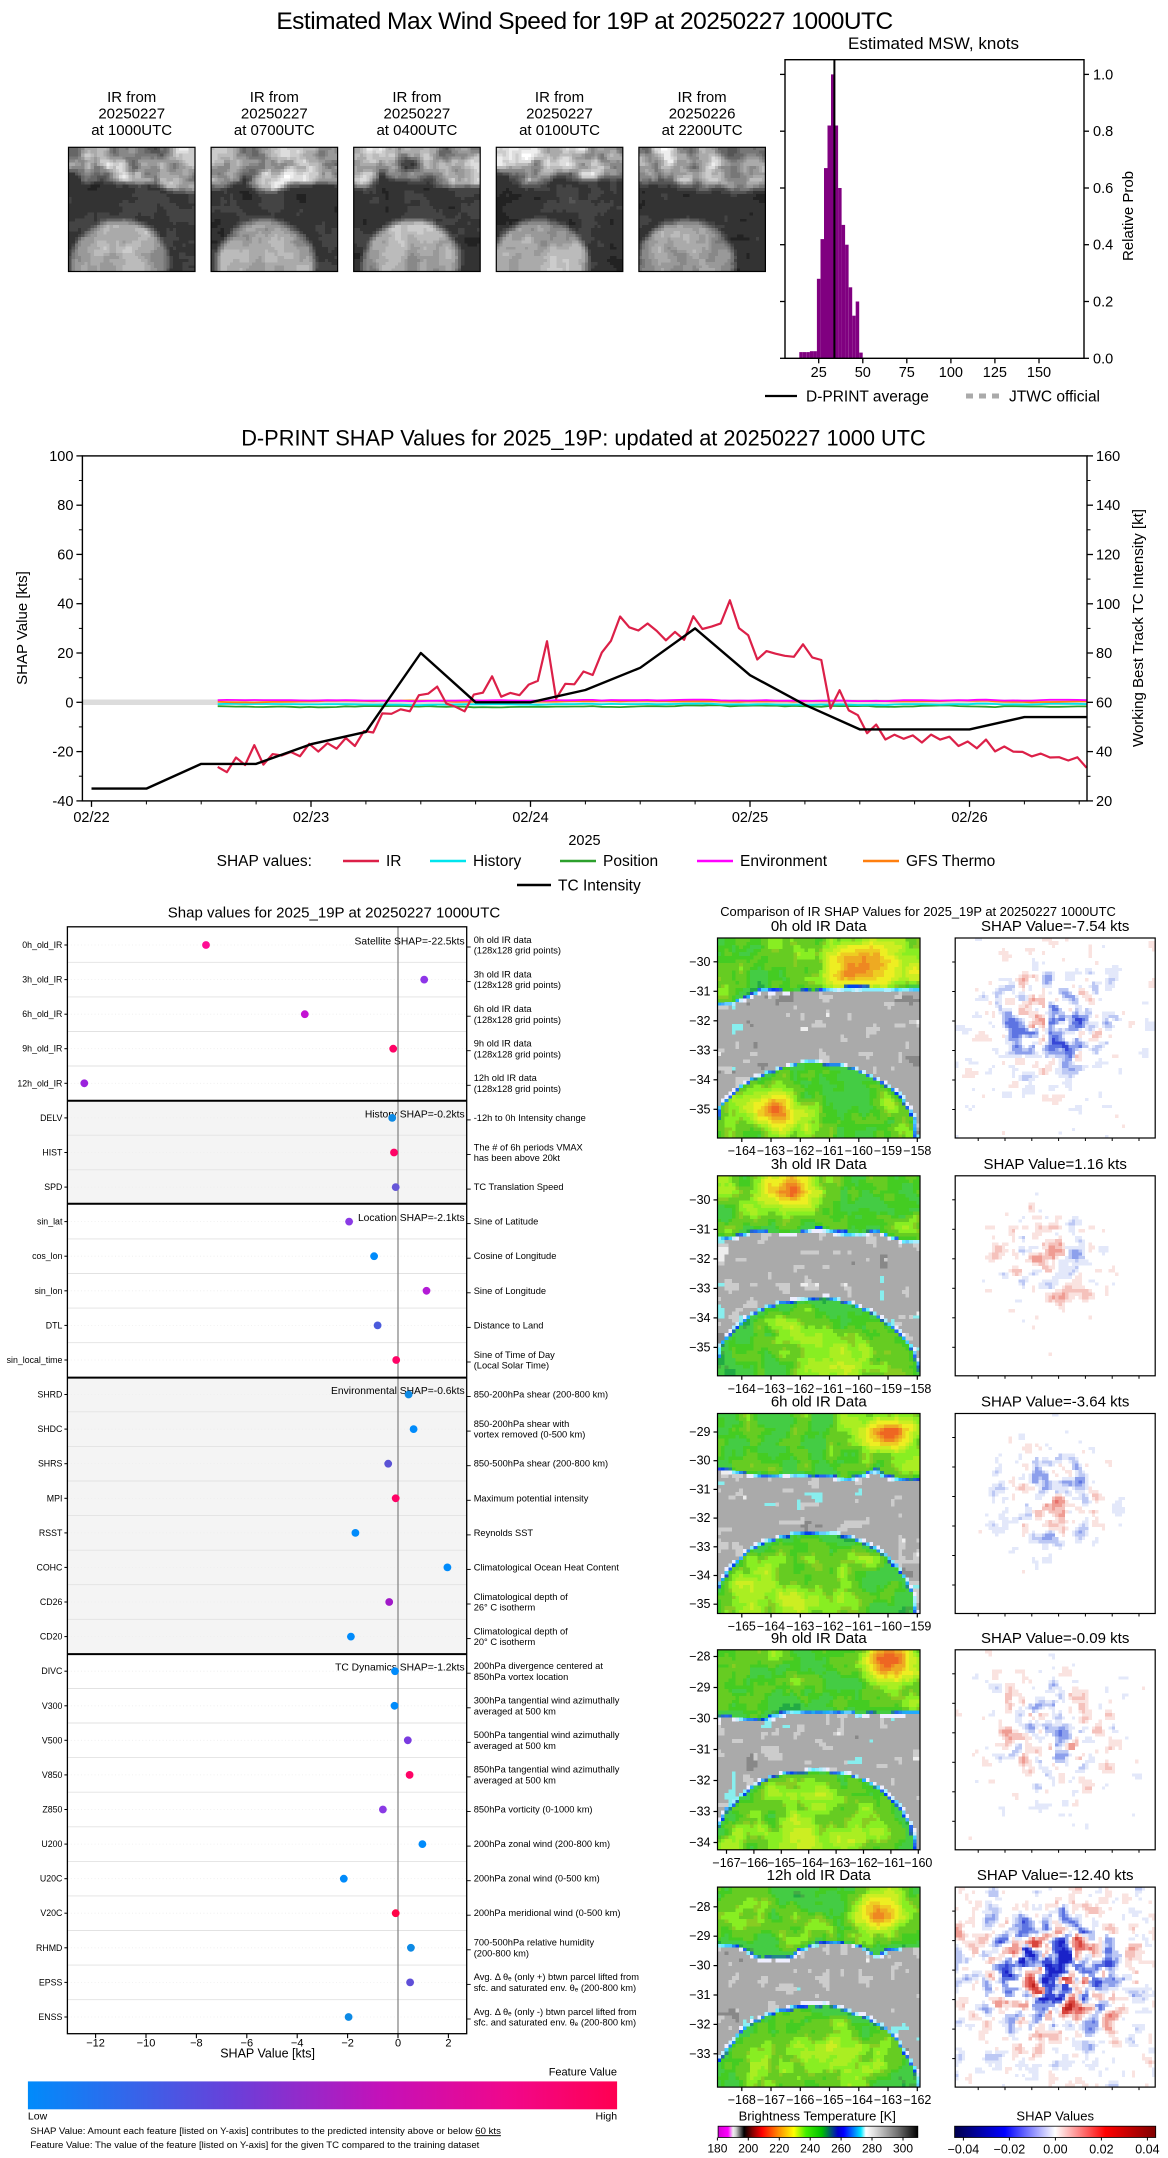 This screenshot has width=1168, height=2158. What do you see at coordinates (810, 2149) in the screenshot?
I see `svg-text: 240` at bounding box center [810, 2149].